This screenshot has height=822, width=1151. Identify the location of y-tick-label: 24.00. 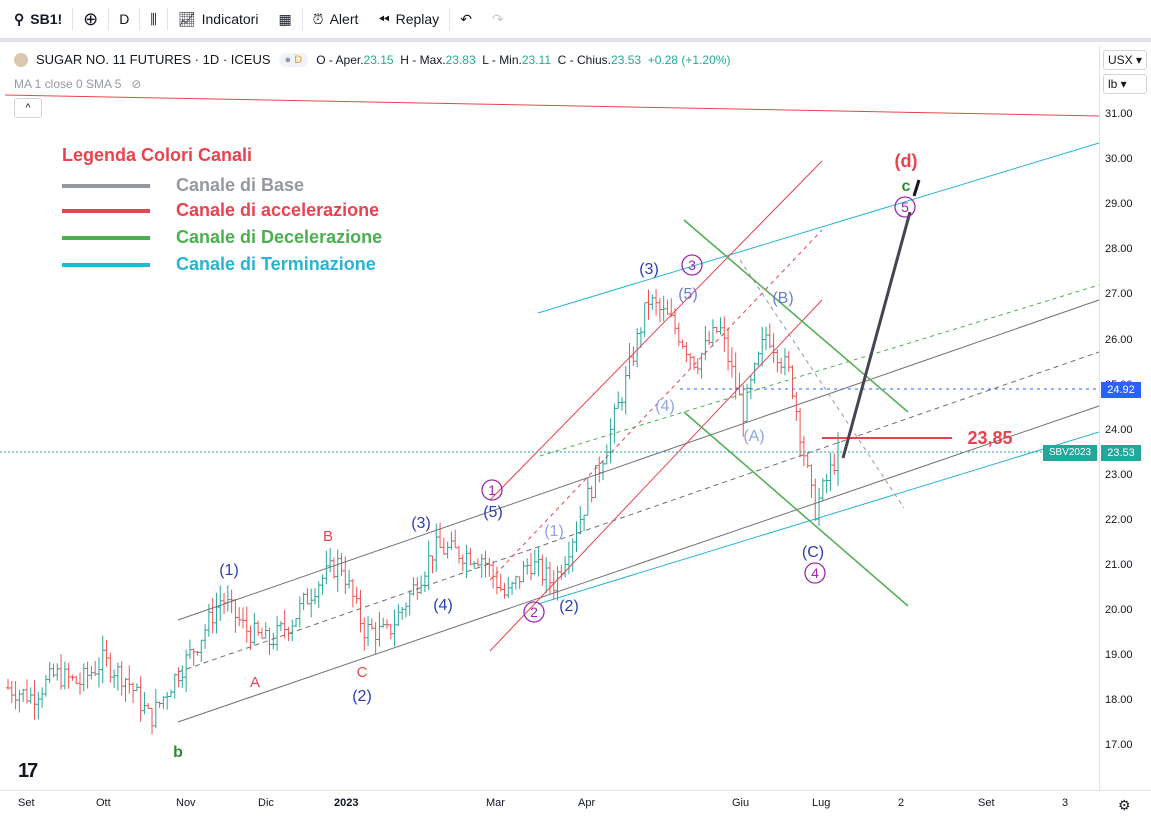
(1119, 429).